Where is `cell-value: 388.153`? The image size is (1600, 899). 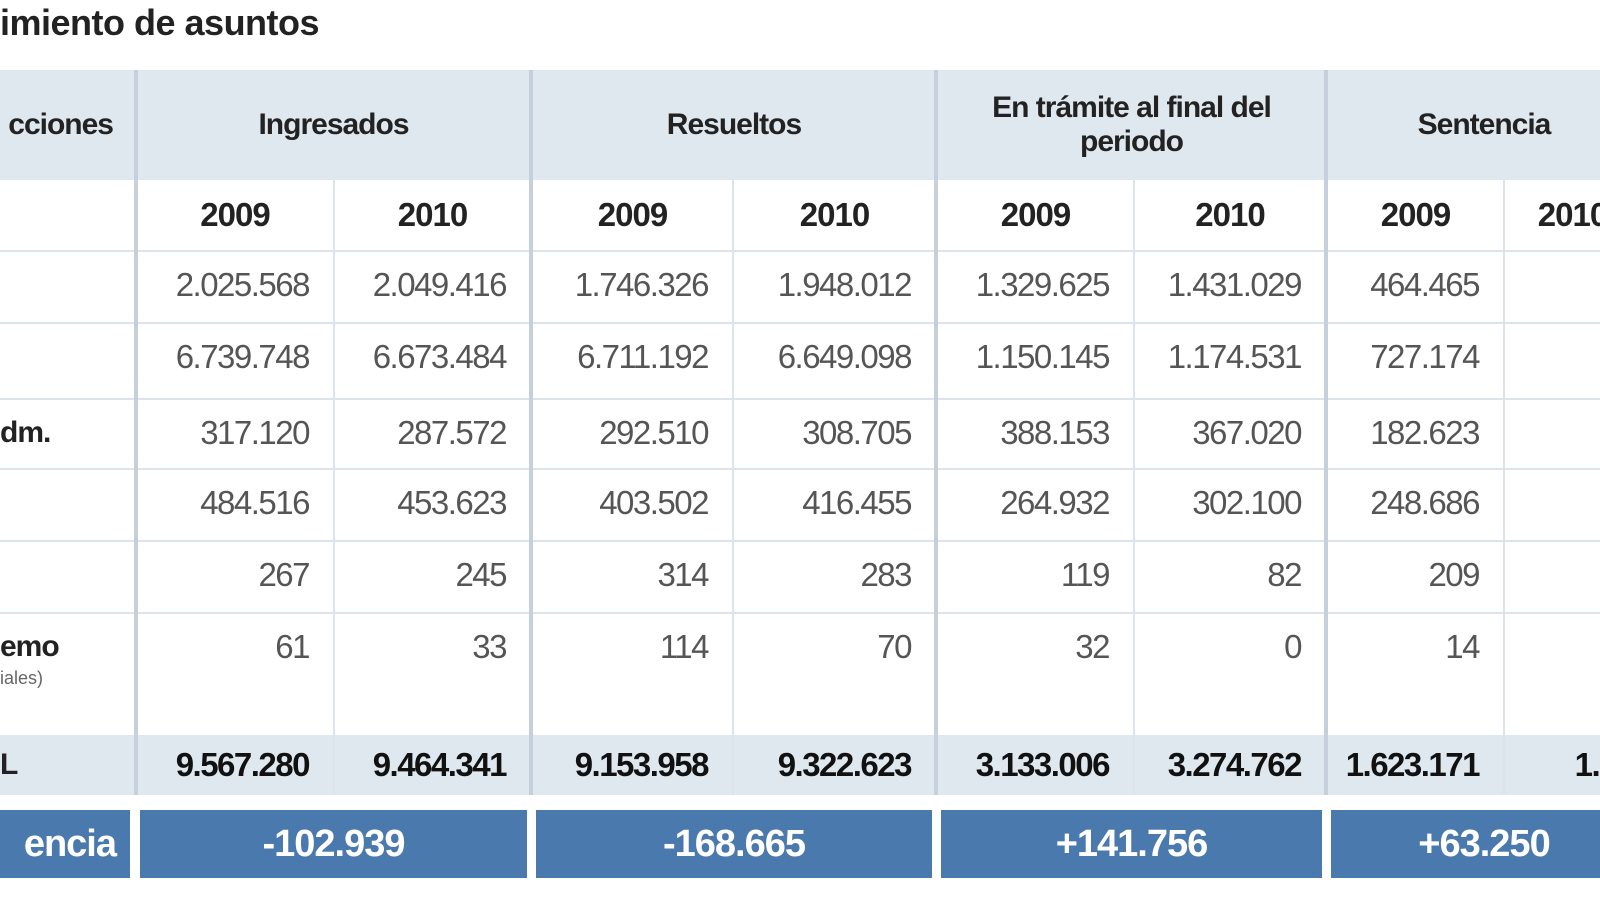
cell-value: 388.153 is located at coordinates (1055, 432).